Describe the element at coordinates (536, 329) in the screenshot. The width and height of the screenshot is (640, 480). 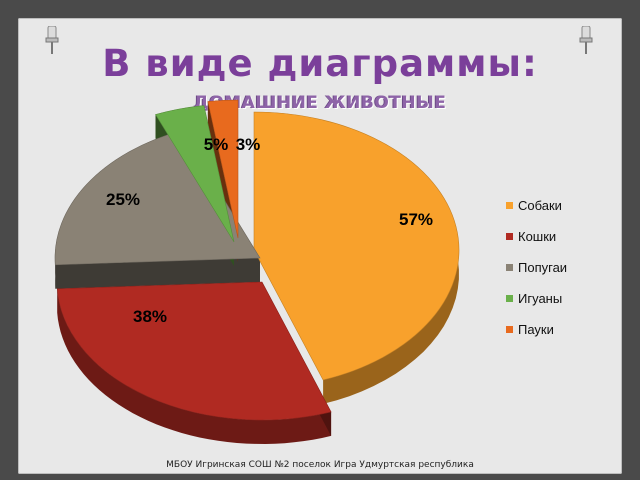
I see `legend-label-5: Пауки` at that location.